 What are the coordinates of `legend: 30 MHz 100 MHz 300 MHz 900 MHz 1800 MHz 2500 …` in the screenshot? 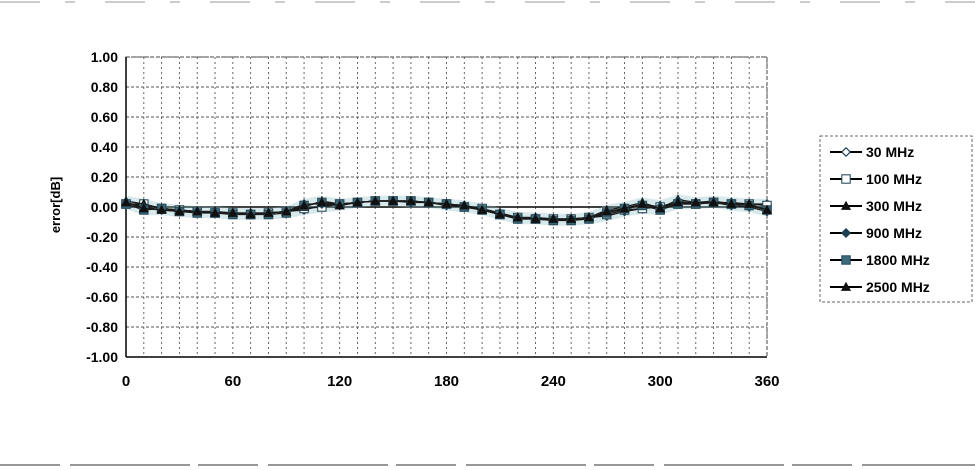 It's located at (896, 219).